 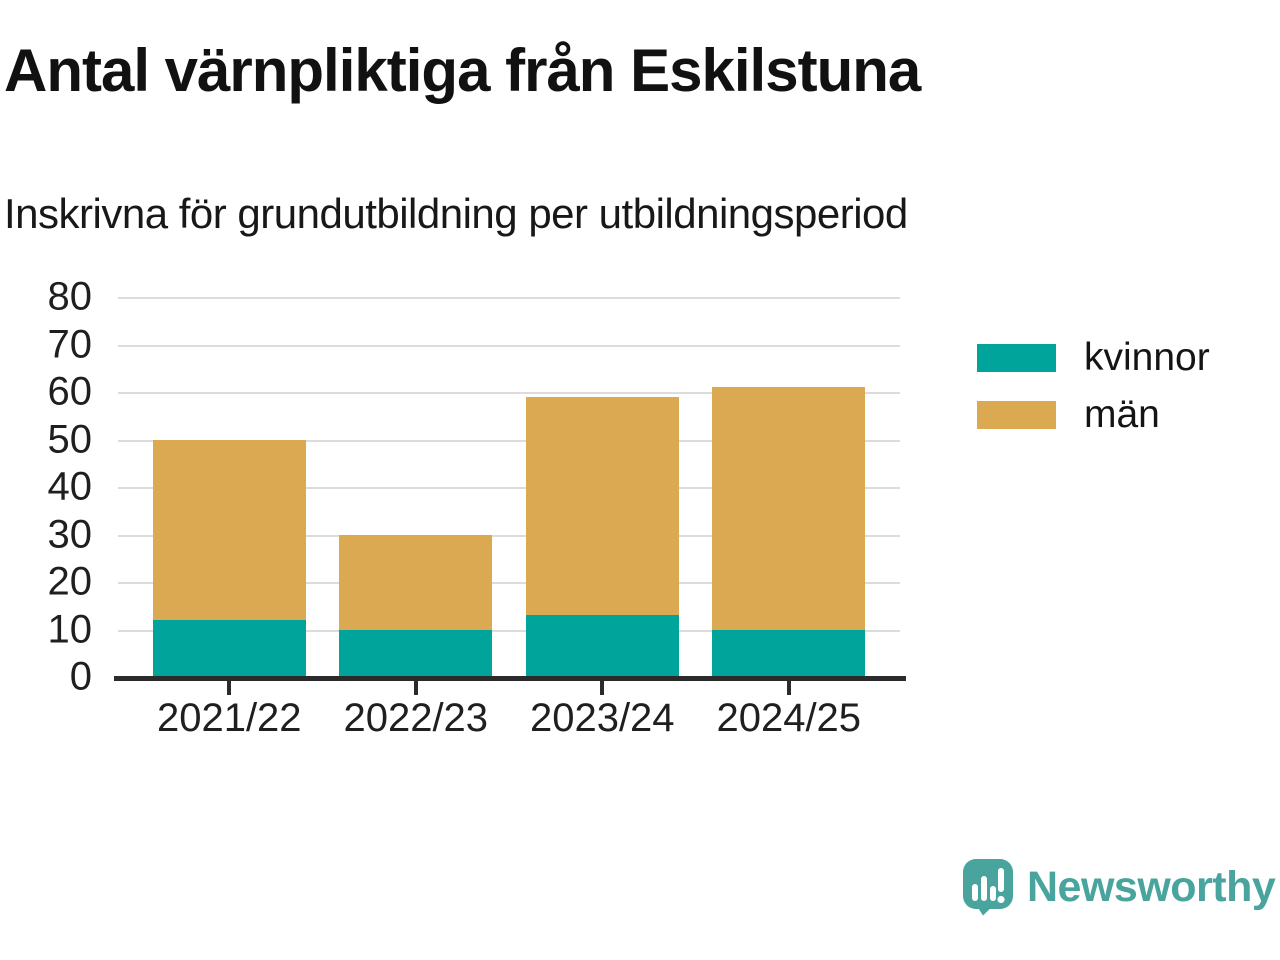 What do you see at coordinates (70, 486) in the screenshot?
I see `y-tick-label: 40` at bounding box center [70, 486].